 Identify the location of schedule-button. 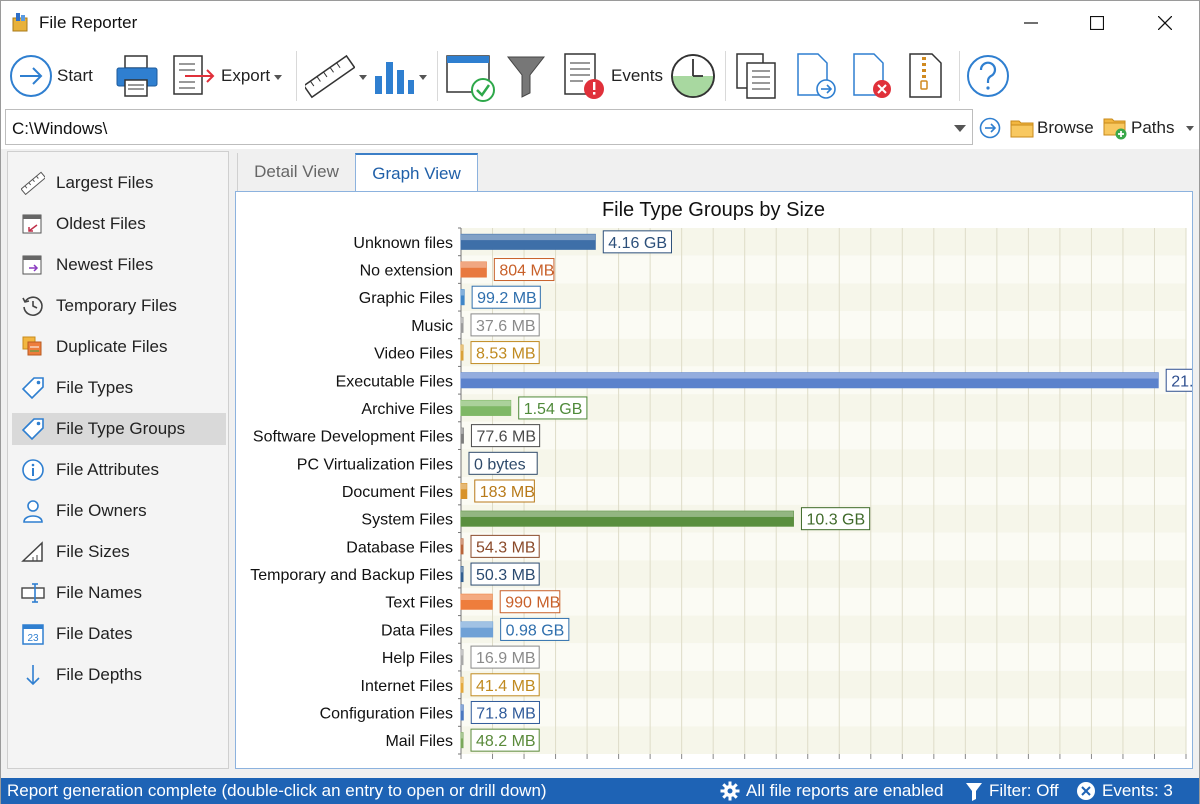
(693, 76).